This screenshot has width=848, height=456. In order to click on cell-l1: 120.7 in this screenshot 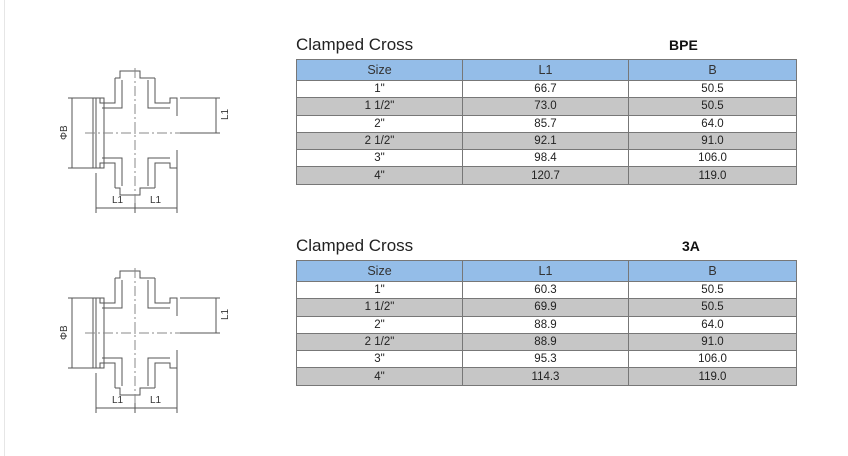, I will do `click(545, 175)`.